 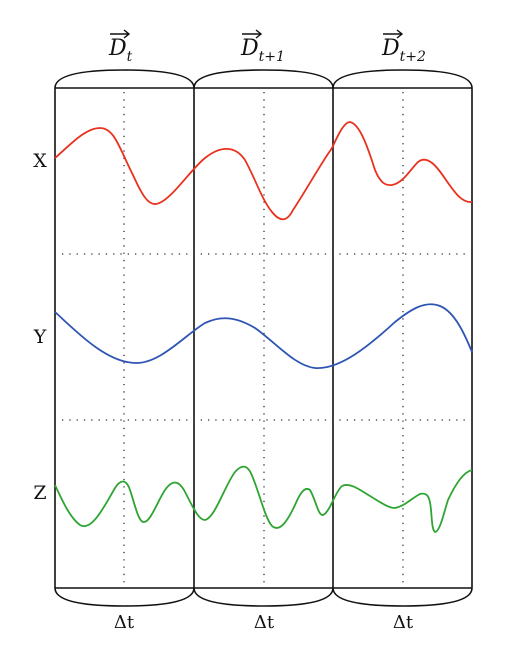 What do you see at coordinates (263, 499) in the screenshot?
I see `signal-curve-z` at bounding box center [263, 499].